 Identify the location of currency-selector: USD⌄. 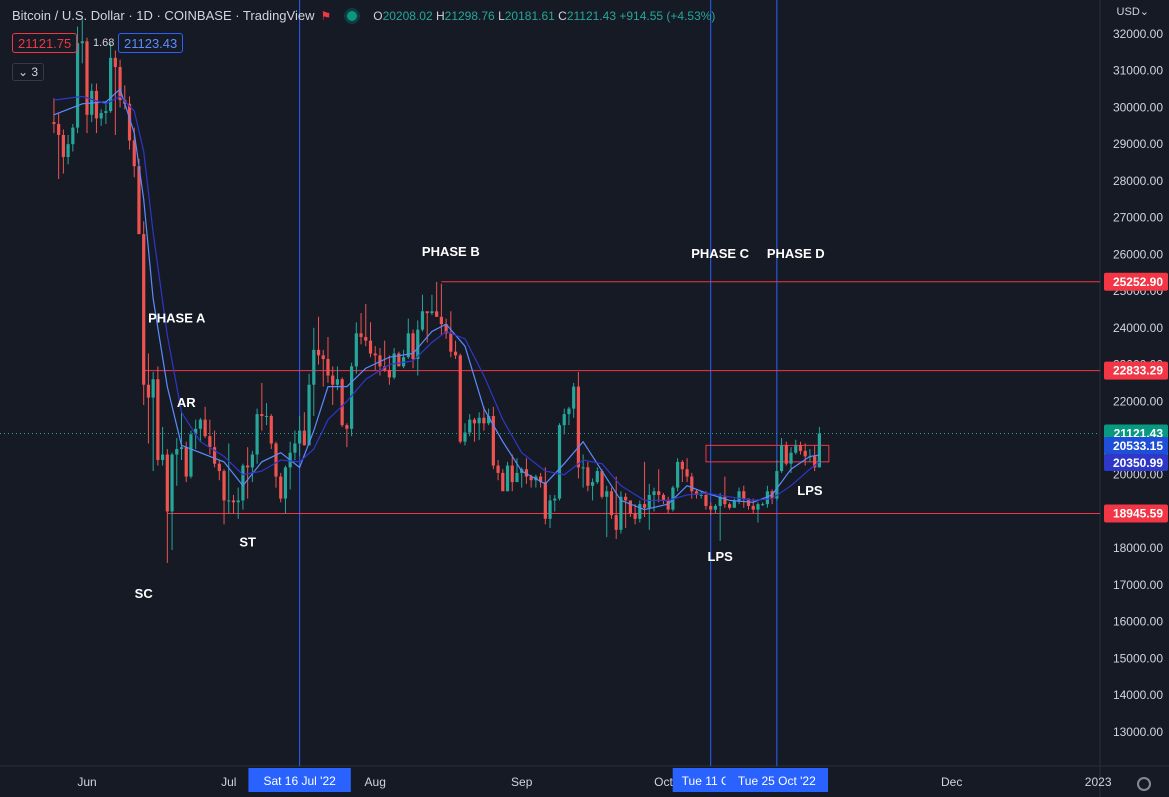
(1132, 12).